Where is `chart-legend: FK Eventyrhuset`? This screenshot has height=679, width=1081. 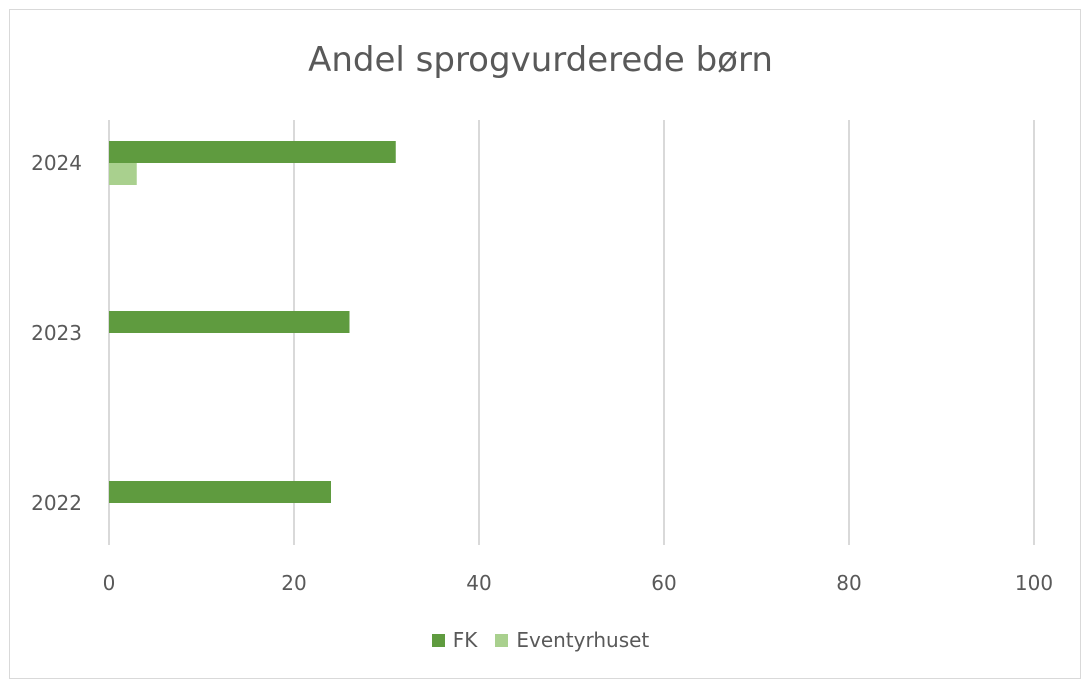
chart-legend: FK Eventyrhuset is located at coordinates (540, 640).